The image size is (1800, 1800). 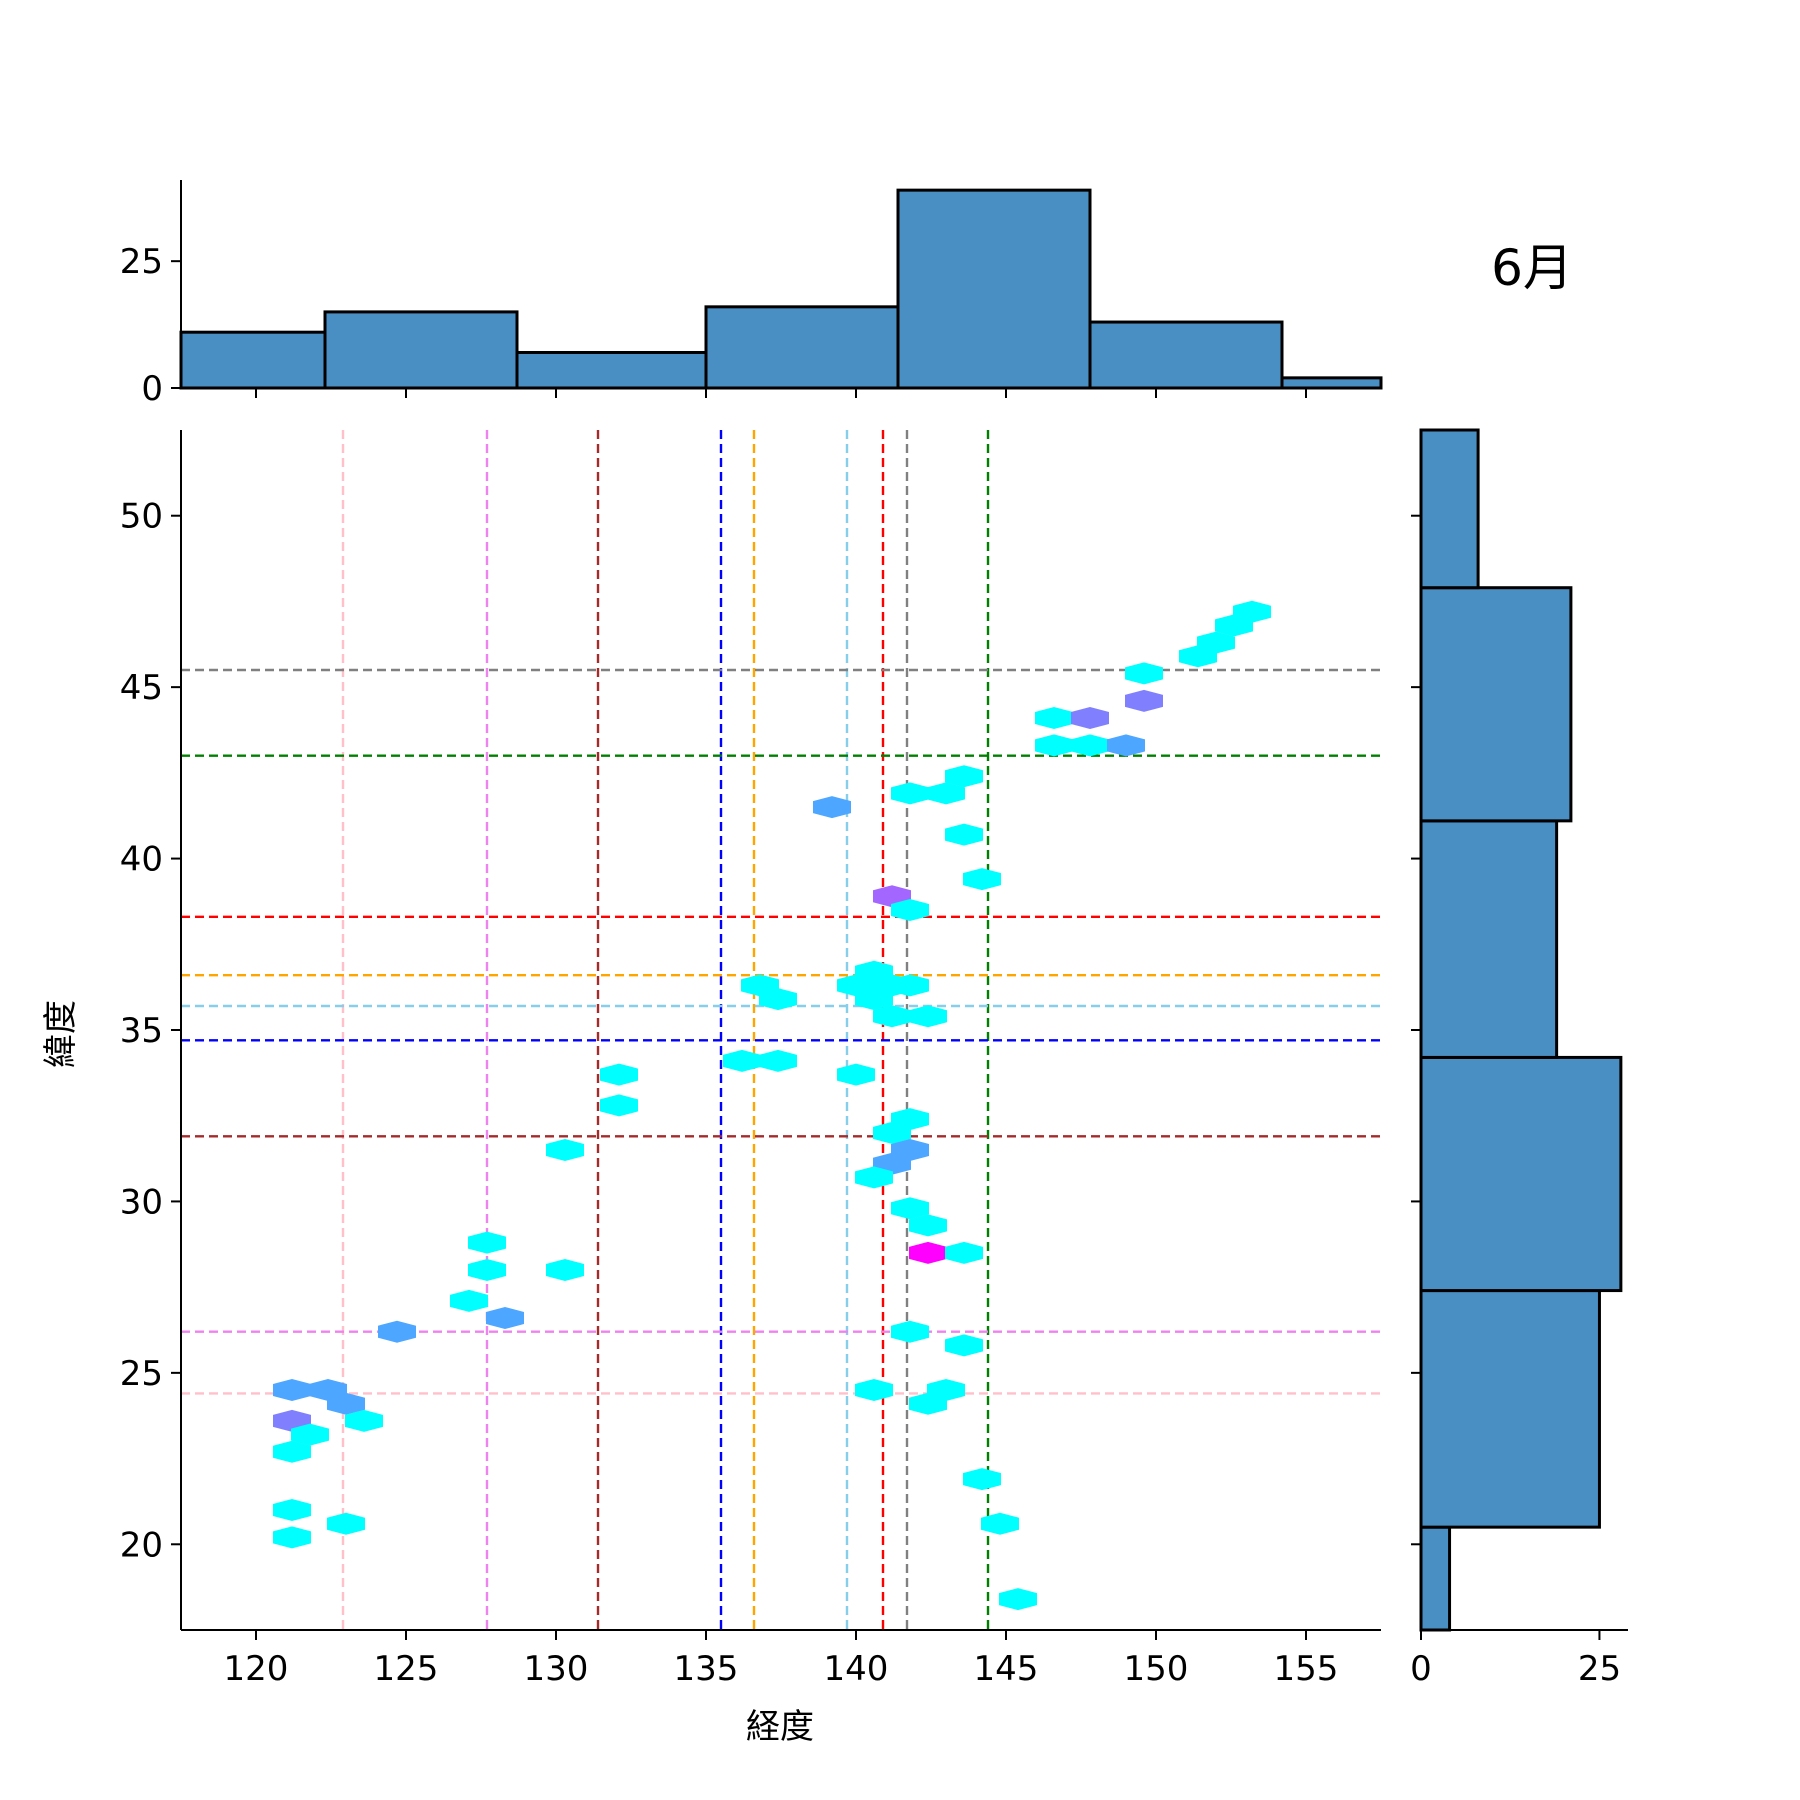 What do you see at coordinates (141, 860) in the screenshot?
I see `y-tick-label: 40` at bounding box center [141, 860].